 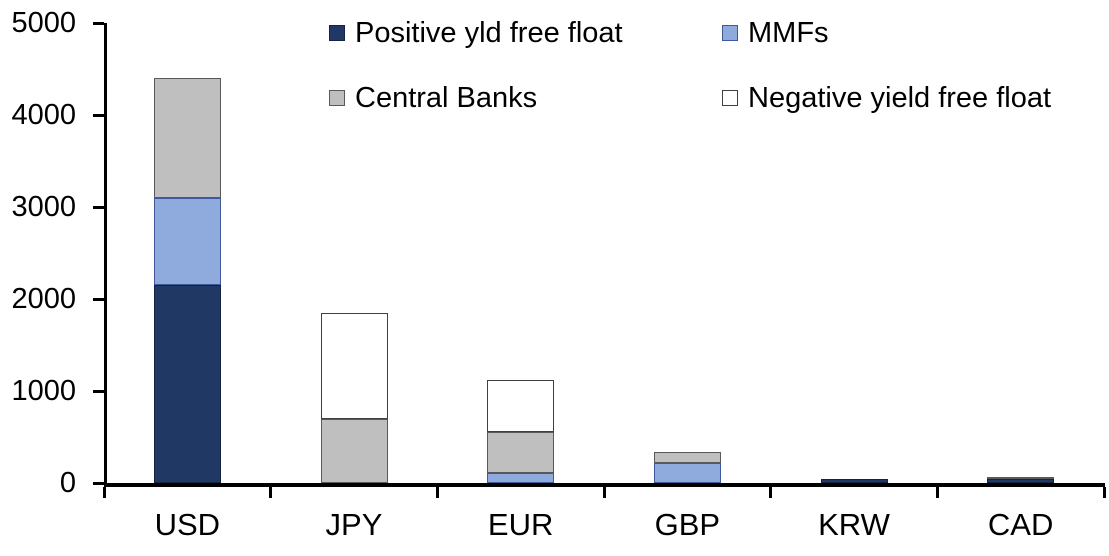 I want to click on legend-swatch-mmfs, so click(x=730, y=33).